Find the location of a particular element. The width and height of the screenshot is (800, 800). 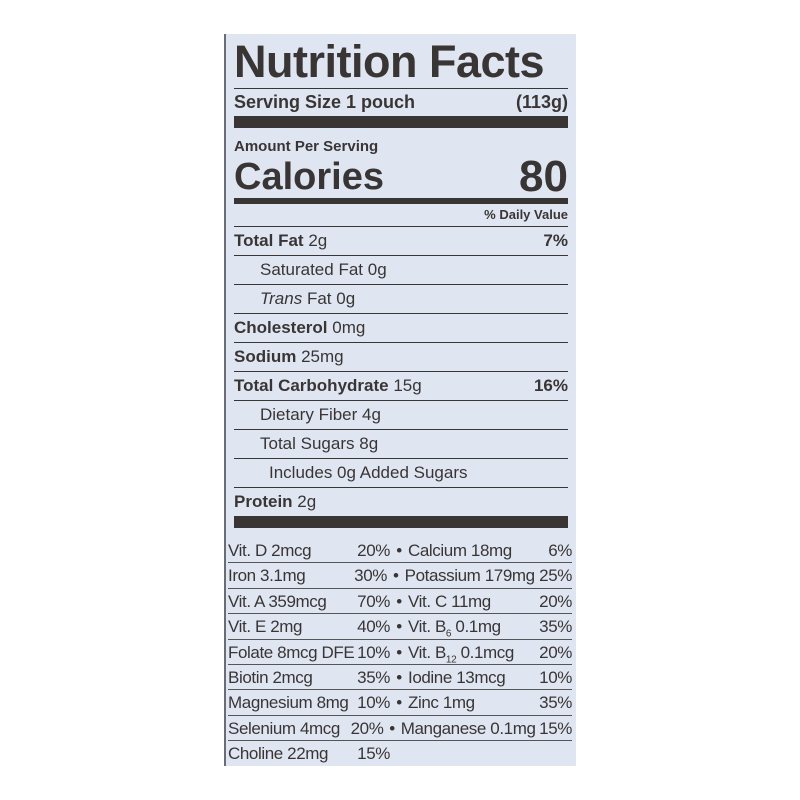

label-title: Nutrition Facts is located at coordinates (389, 61).